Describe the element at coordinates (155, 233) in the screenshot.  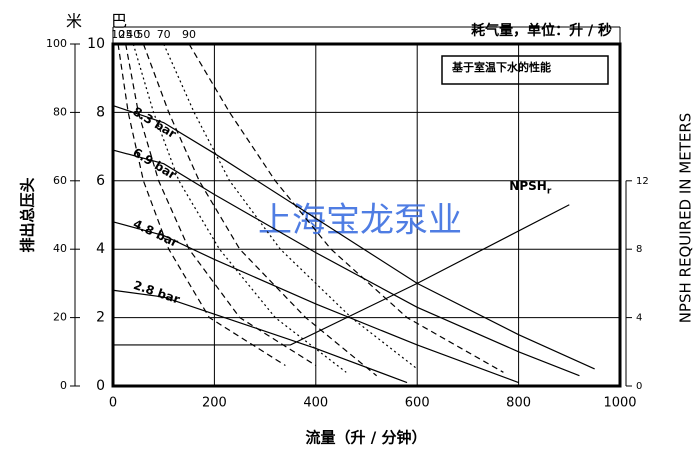
I see `curve-label: 4.8 bar` at that location.